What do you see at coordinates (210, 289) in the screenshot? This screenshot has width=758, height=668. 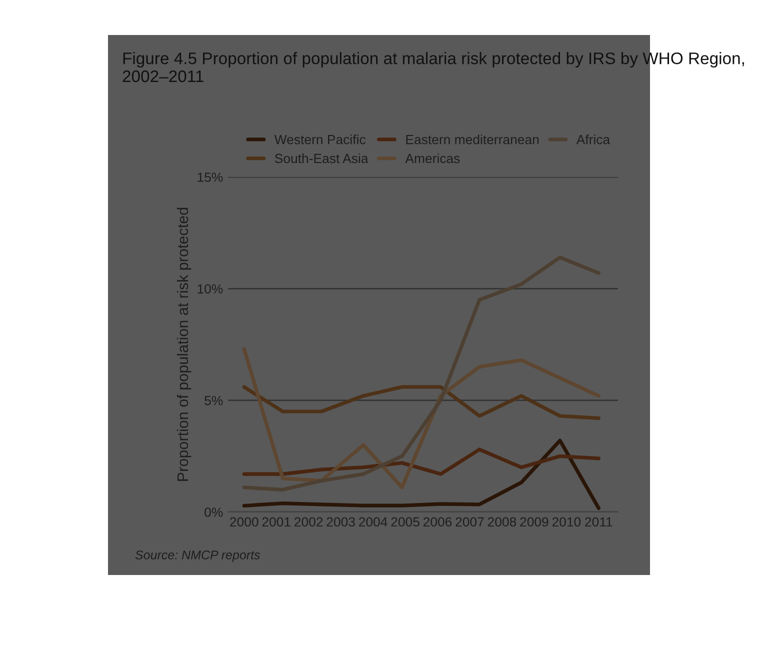 I see `y-tick-label: 10%` at bounding box center [210, 289].